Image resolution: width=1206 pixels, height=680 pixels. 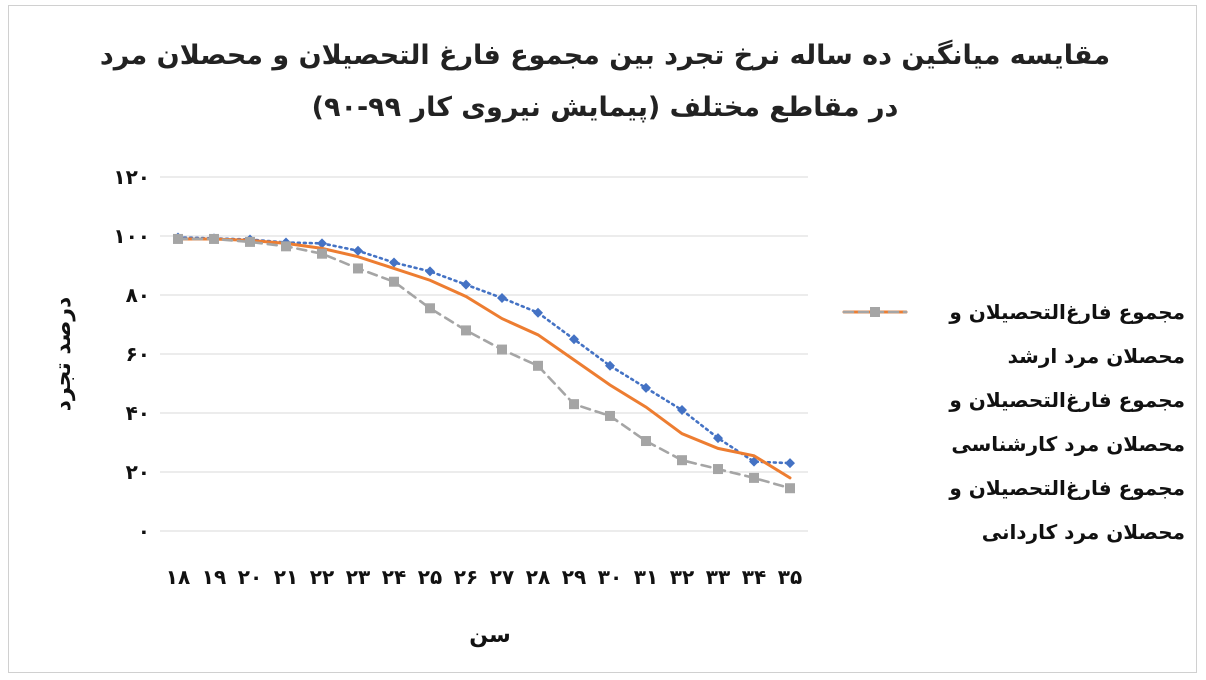 I want to click on y-tick-label: ۴۰, so click(x=138, y=413).